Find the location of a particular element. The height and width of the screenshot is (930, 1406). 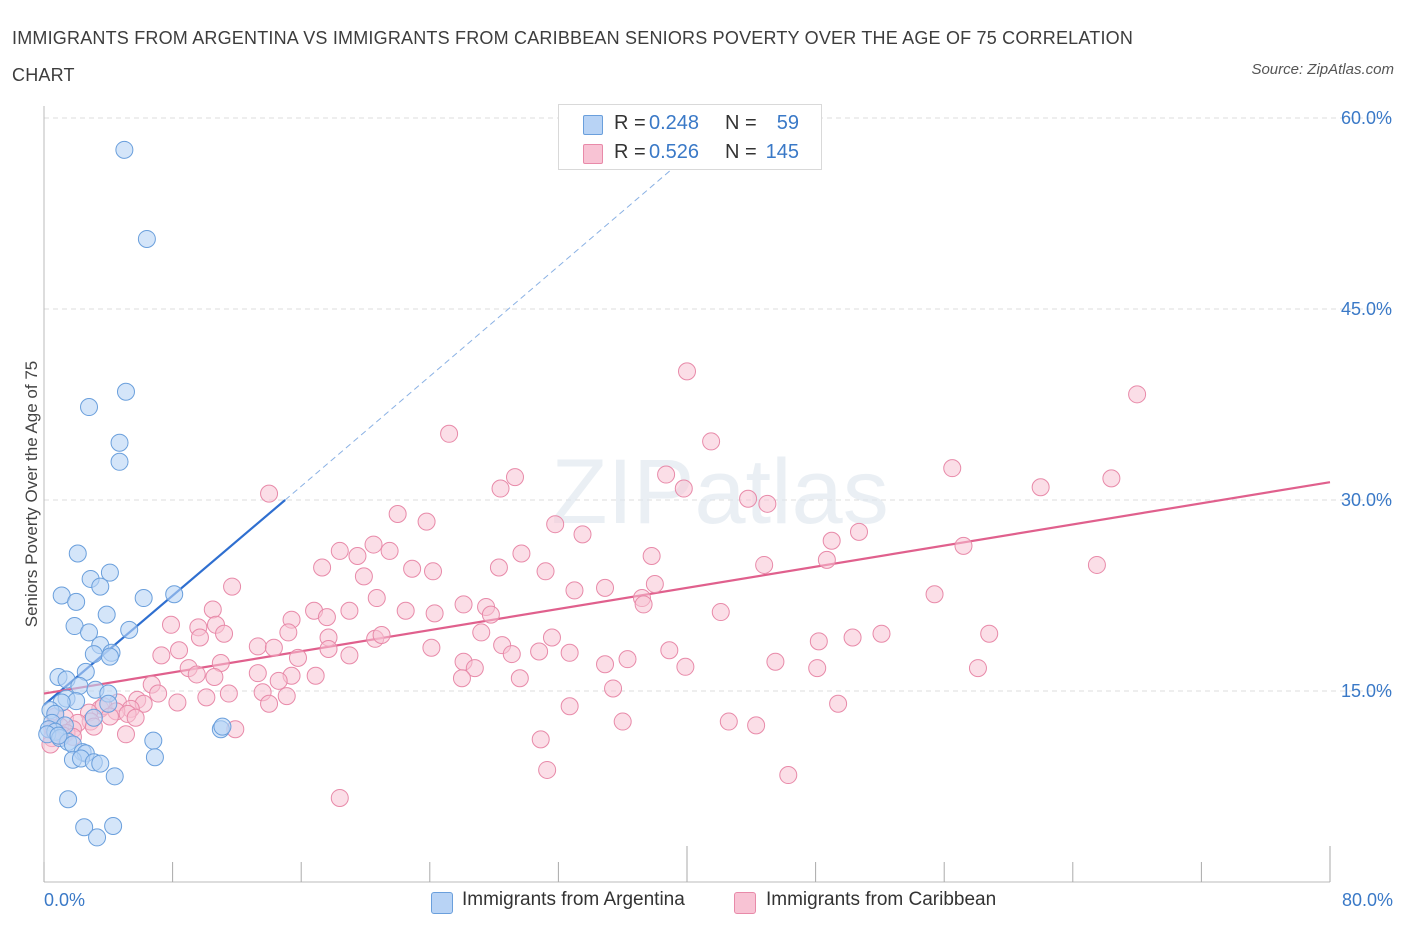

legend-r-value: 0.248 is located at coordinates (674, 123).